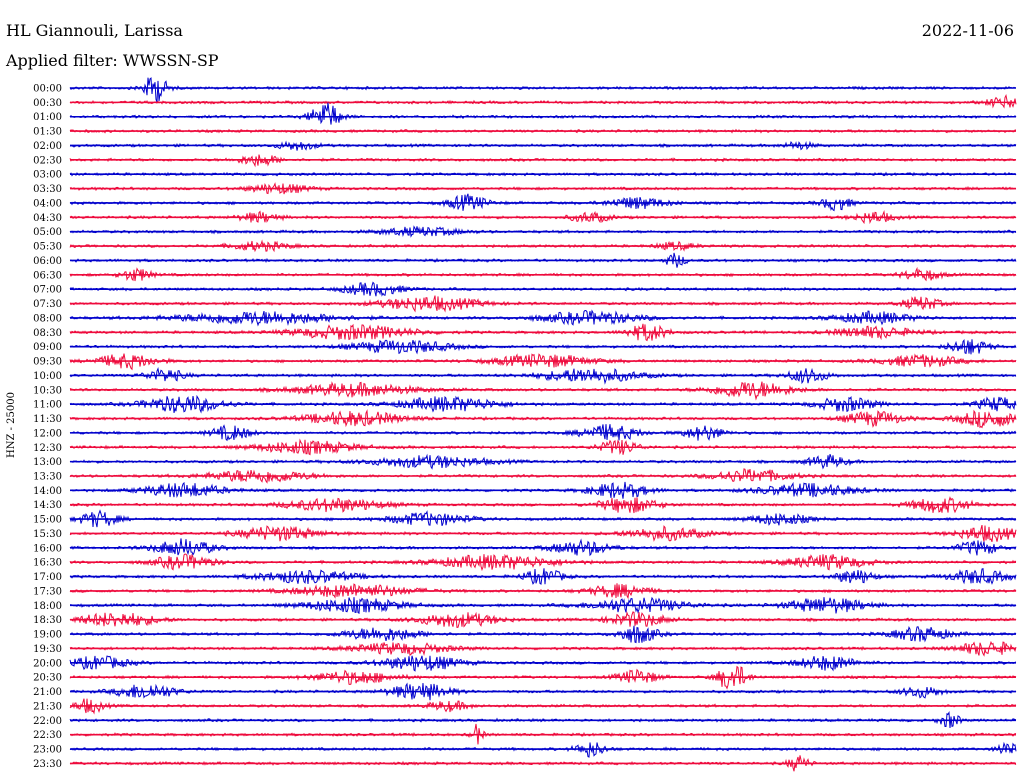  What do you see at coordinates (47, 103) in the screenshot?
I see `time-label-0030: 00:30` at bounding box center [47, 103].